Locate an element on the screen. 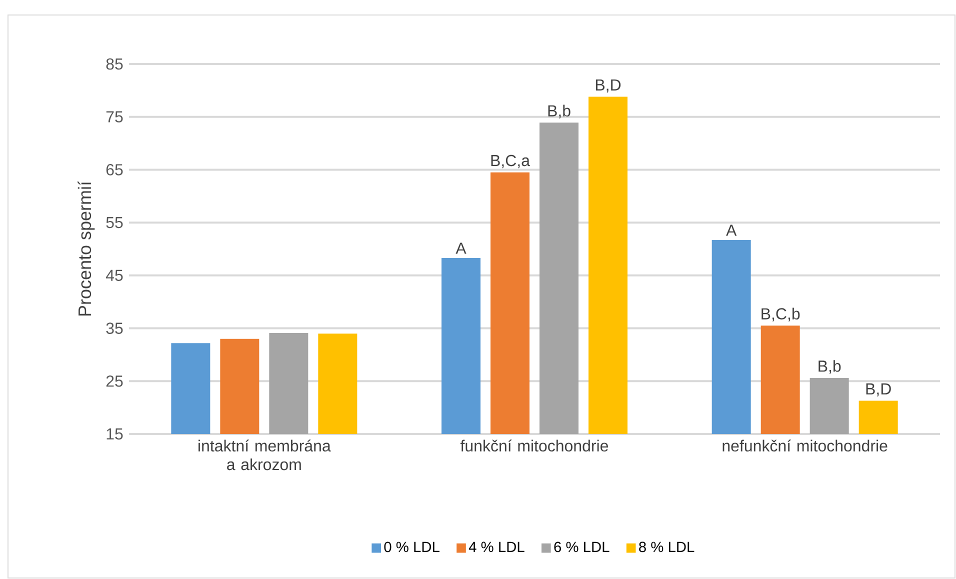 This screenshot has height=579, width=956. data-label: B,C,b is located at coordinates (781, 315).